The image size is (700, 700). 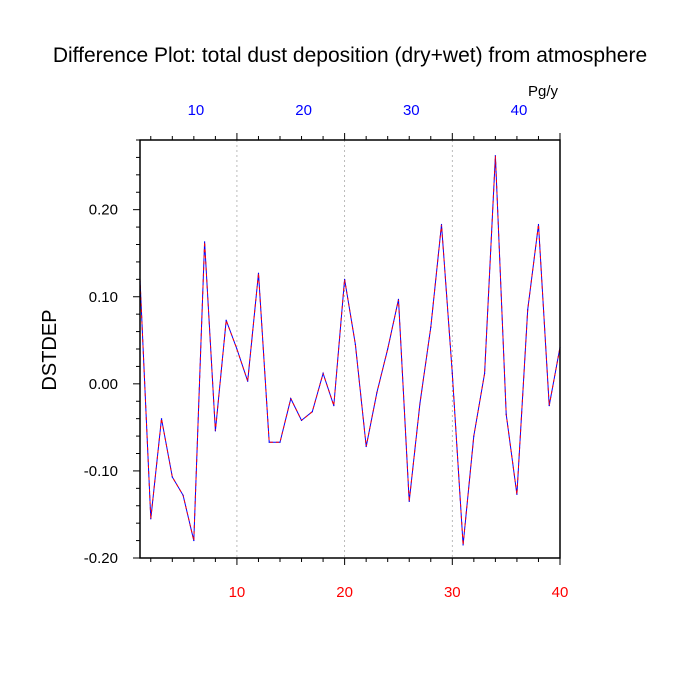 I want to click on y-tick-label: 0.10, so click(x=103, y=297).